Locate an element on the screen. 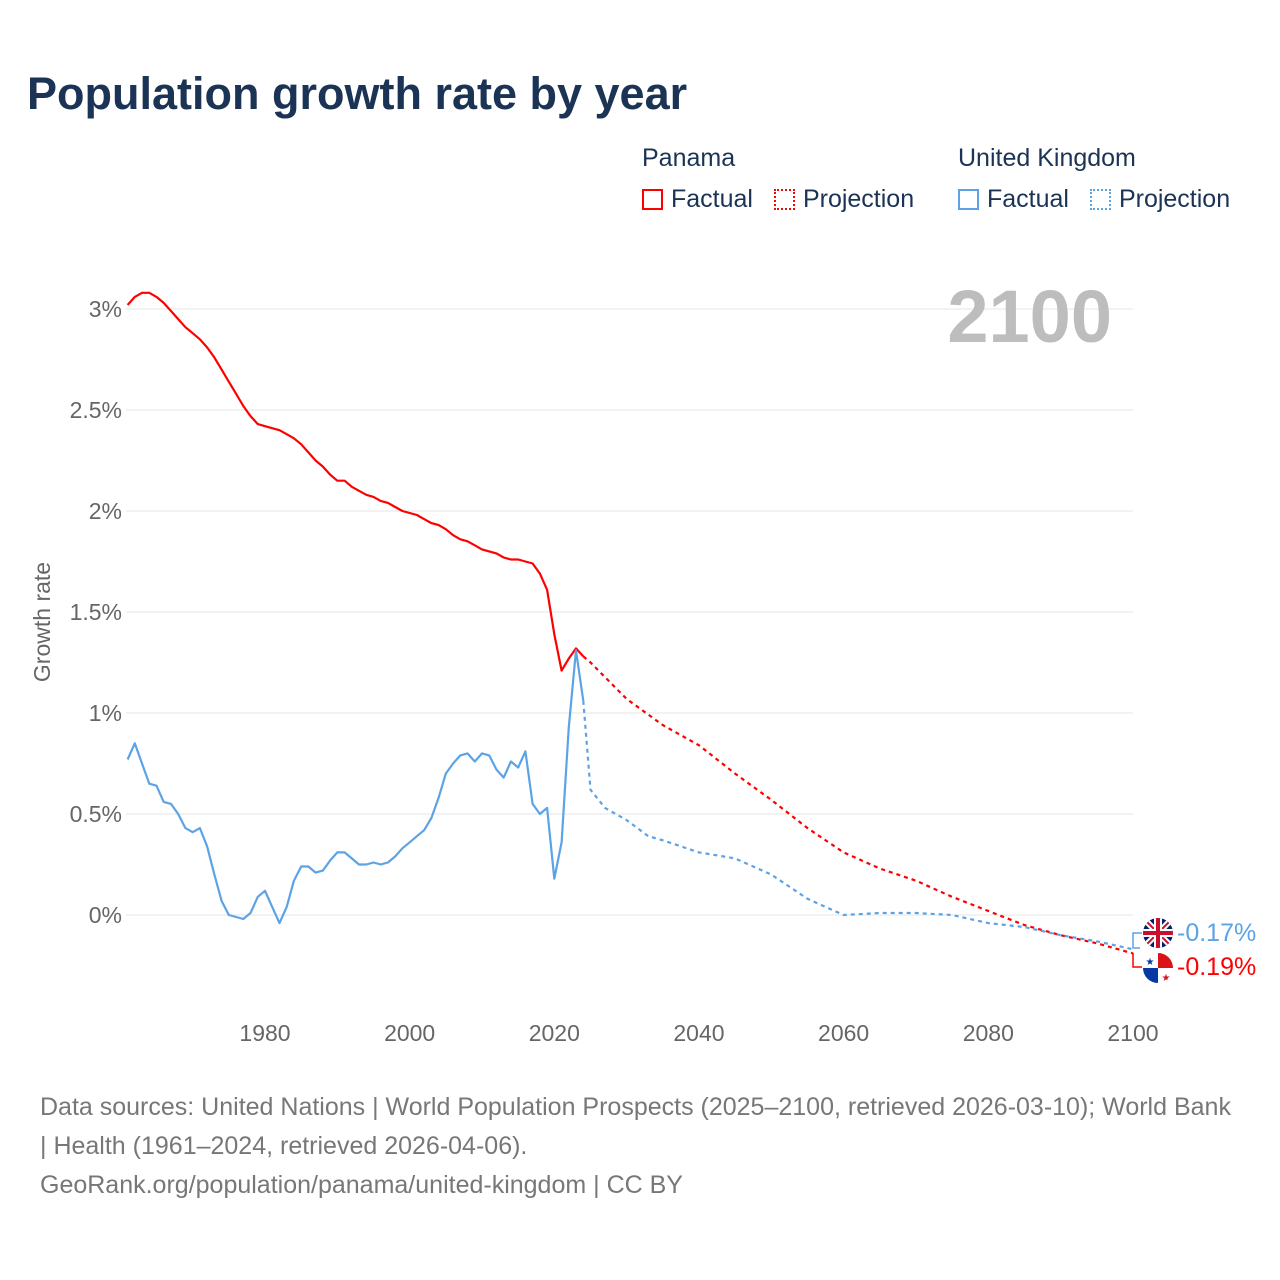 This screenshot has height=1280, width=1280. series-line-united-kingdom-projection is located at coordinates (858, 825).